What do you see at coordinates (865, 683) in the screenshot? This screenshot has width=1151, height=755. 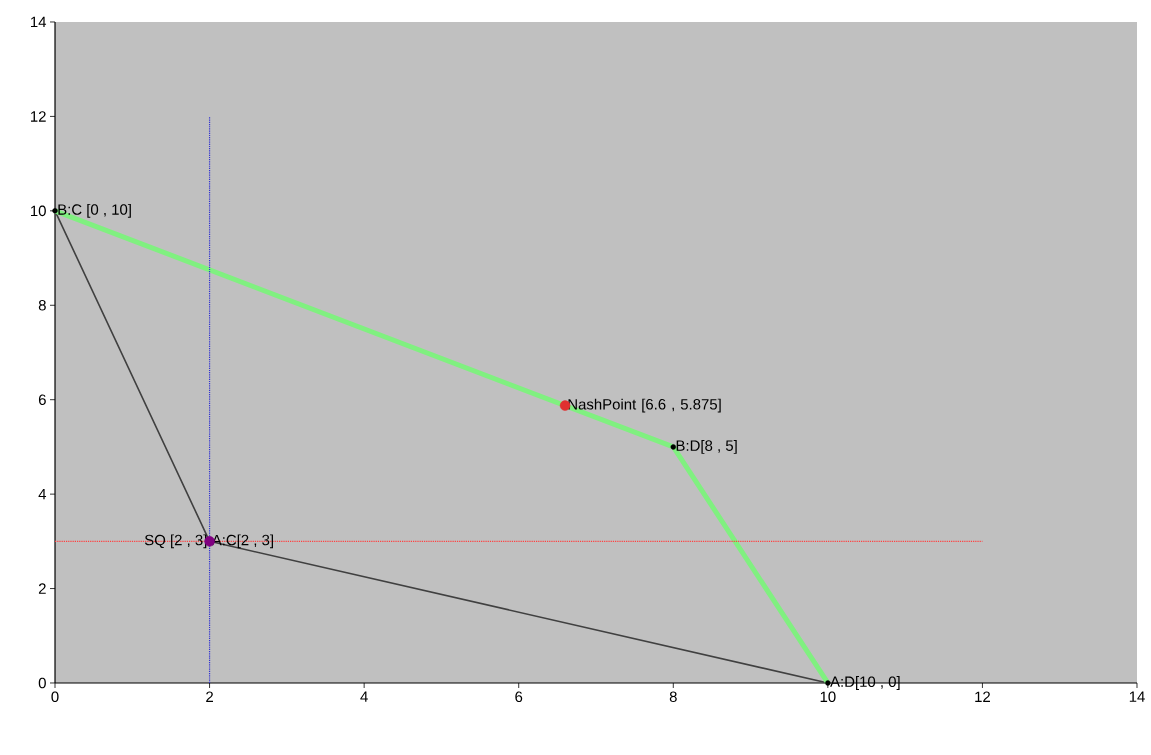 I see `annotation: A:D[10 , 0]` at bounding box center [865, 683].